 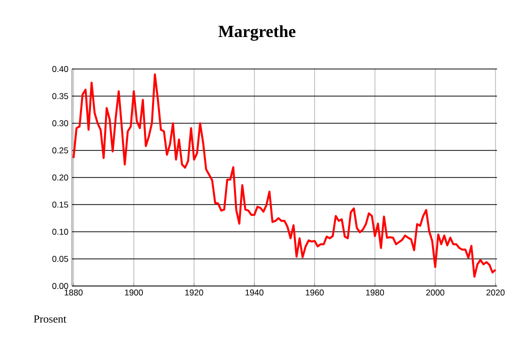 I want to click on x-tick-label: 2020, so click(x=495, y=293).